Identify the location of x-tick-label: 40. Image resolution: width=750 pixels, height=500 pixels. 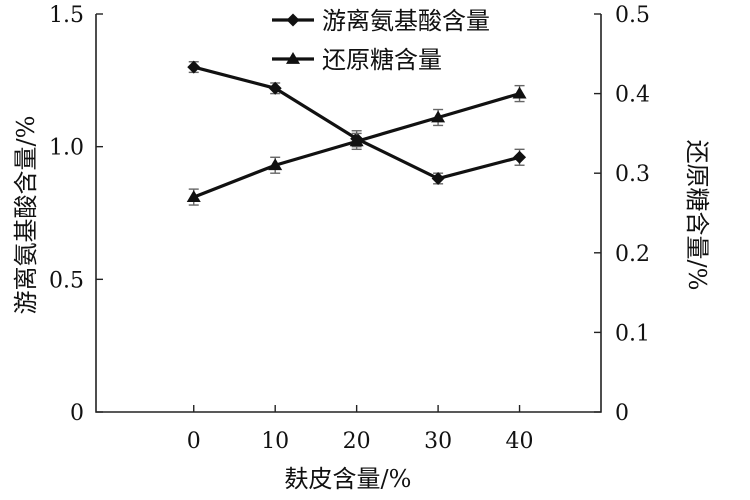
(520, 441).